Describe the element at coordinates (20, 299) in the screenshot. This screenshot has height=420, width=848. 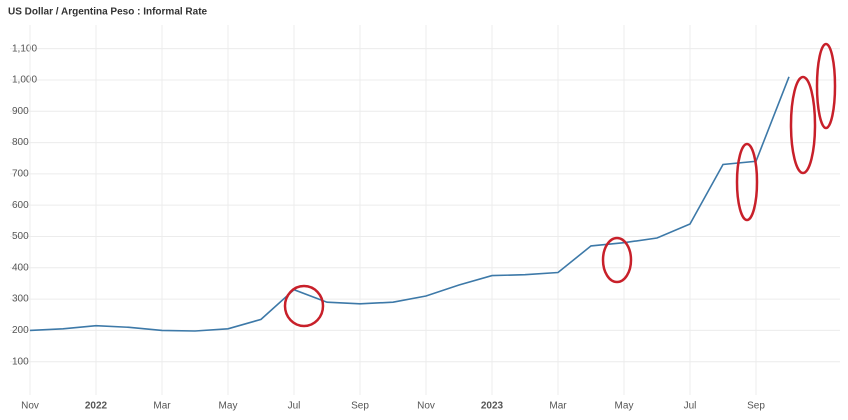
I see `y-tick-label: 300` at that location.